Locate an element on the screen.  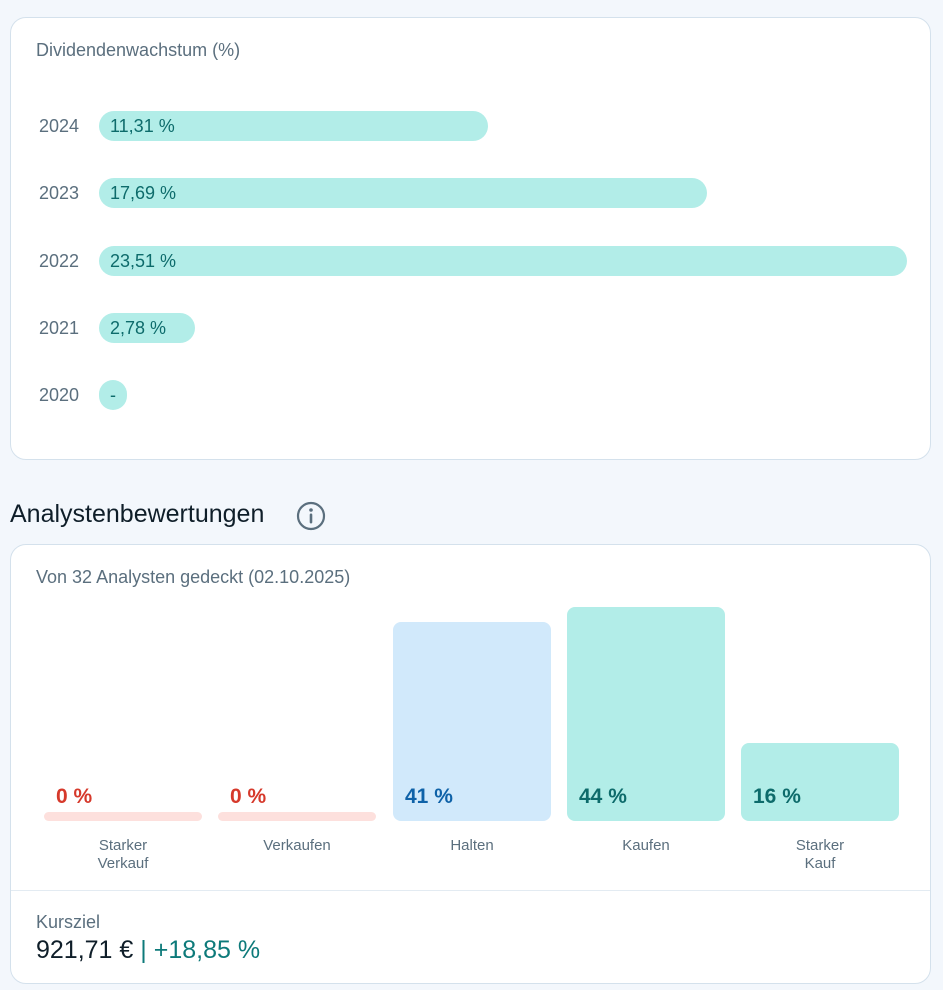
year-label: 2020 is located at coordinates (59, 395).